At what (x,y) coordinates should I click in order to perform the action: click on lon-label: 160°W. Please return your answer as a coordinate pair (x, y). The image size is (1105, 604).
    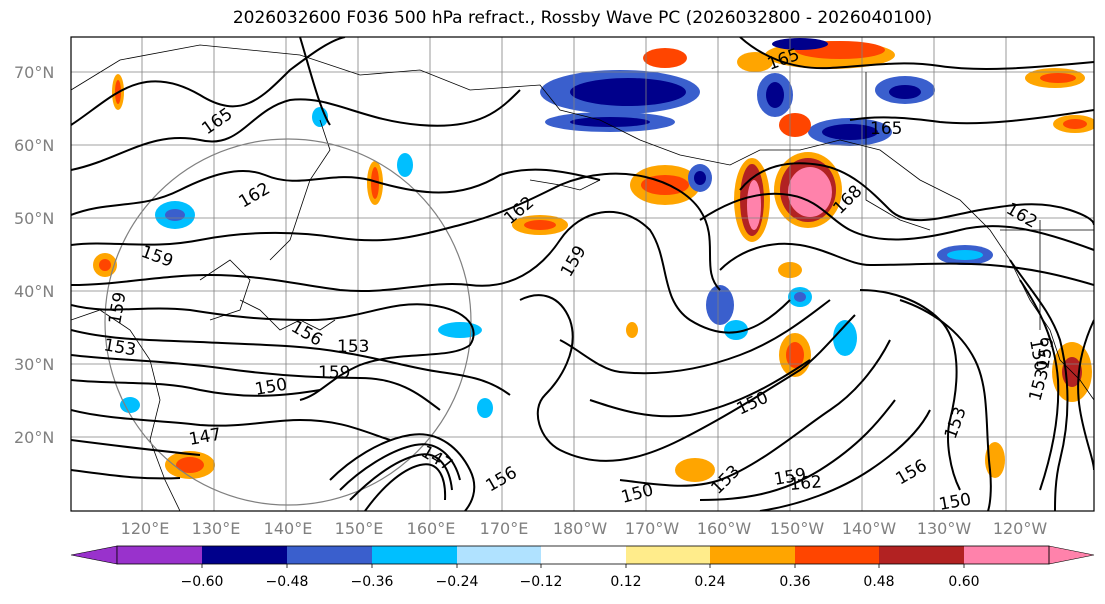
    Looking at the image, I should click on (724, 528).